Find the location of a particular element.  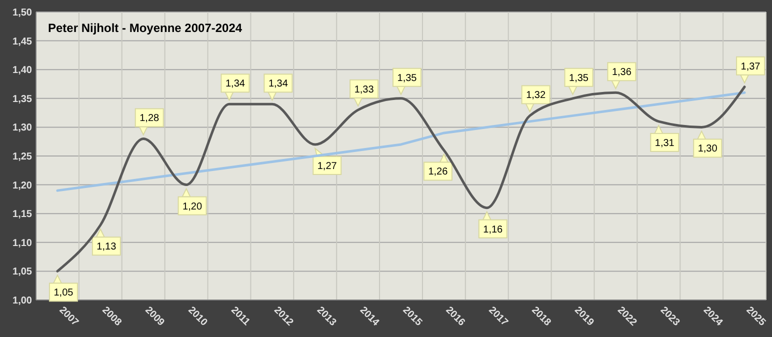

y-tick-label: 1,25 is located at coordinates (22, 157).